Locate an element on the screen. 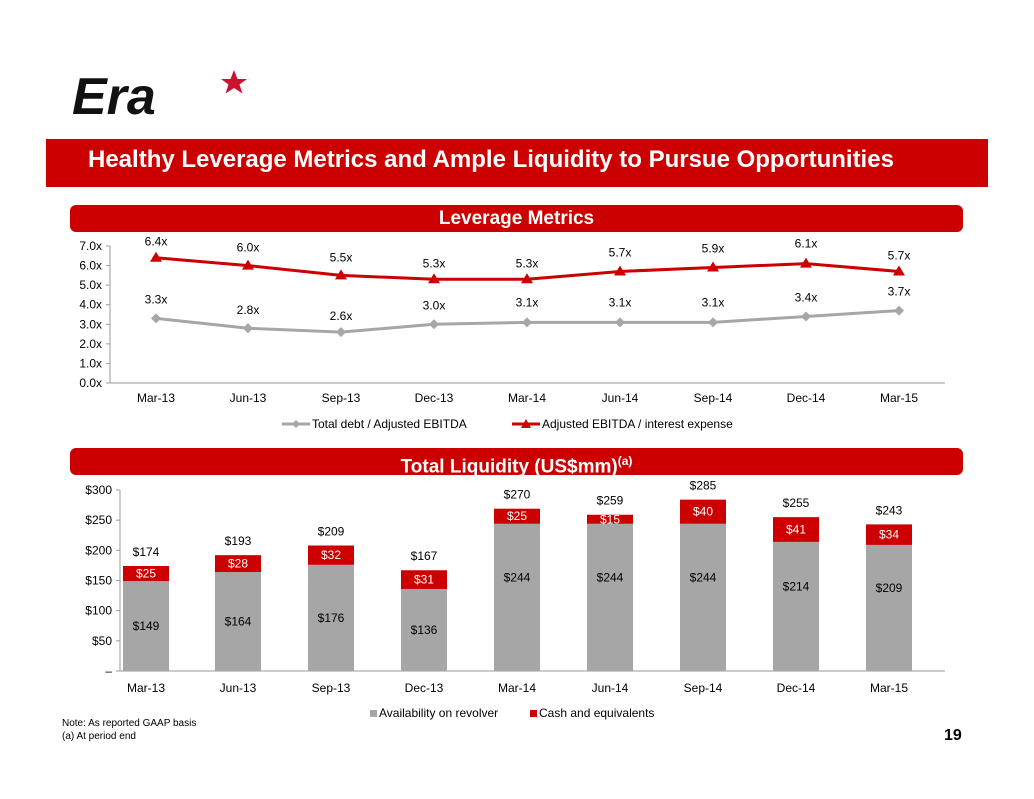 The width and height of the screenshot is (1034, 799). data-label: 5.7x is located at coordinates (620, 252).